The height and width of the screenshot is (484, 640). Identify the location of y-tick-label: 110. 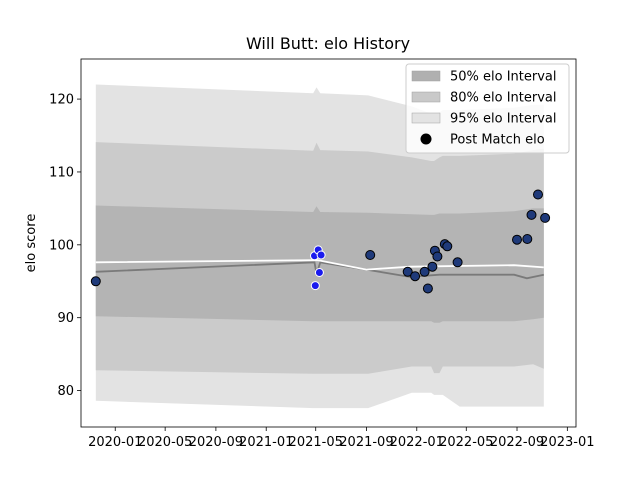
(61, 172).